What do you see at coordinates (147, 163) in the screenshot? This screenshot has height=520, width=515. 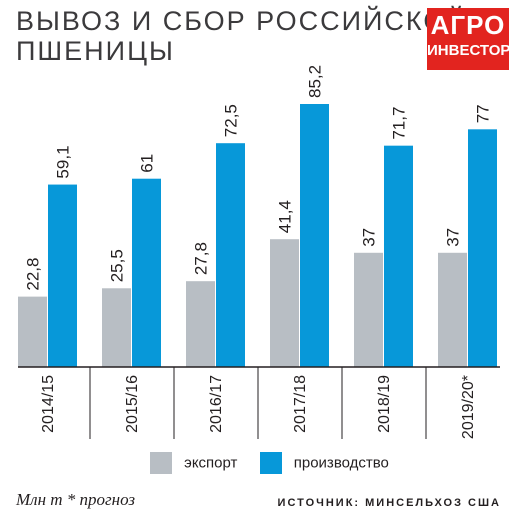 I see `data-label-production-1: 61` at bounding box center [147, 163].